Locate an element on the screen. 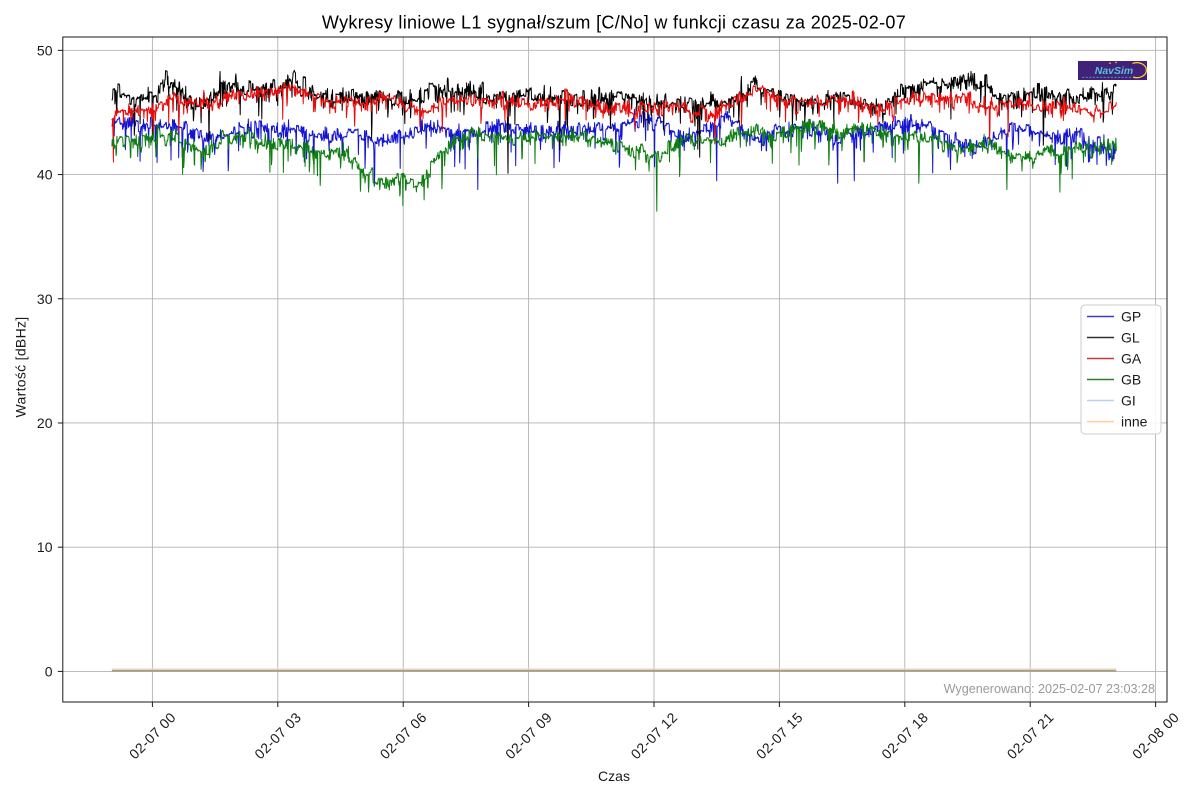  svg-text: GP is located at coordinates (1131, 317).